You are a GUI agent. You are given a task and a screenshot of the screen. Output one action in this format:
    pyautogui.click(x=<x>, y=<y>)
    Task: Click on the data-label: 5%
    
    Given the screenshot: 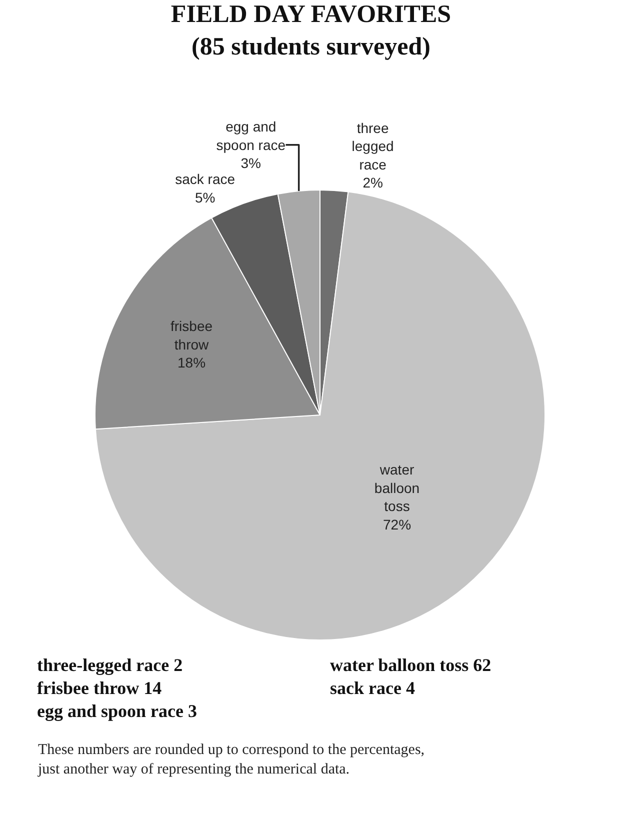 What is the action you would take?
    pyautogui.click(x=205, y=197)
    